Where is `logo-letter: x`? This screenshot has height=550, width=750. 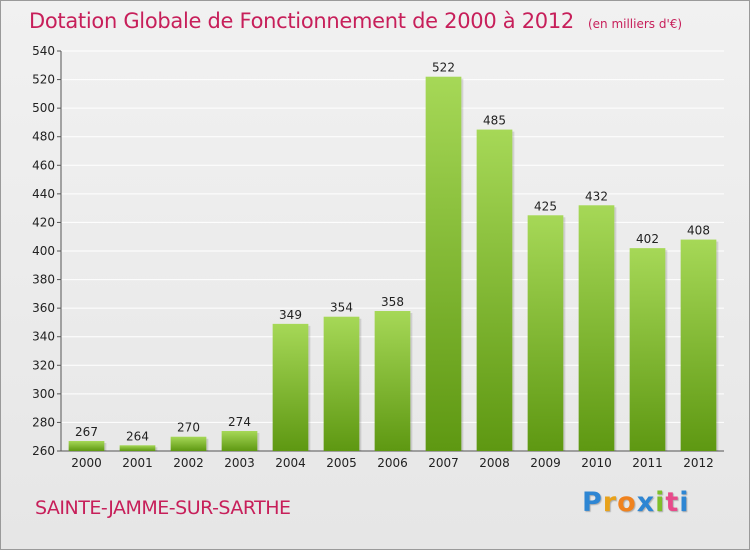 logo-letter: x is located at coordinates (646, 502).